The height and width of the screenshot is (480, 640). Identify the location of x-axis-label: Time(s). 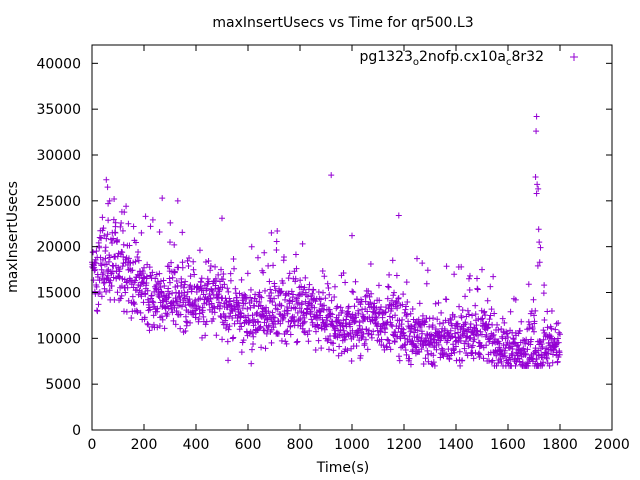
(342, 468).